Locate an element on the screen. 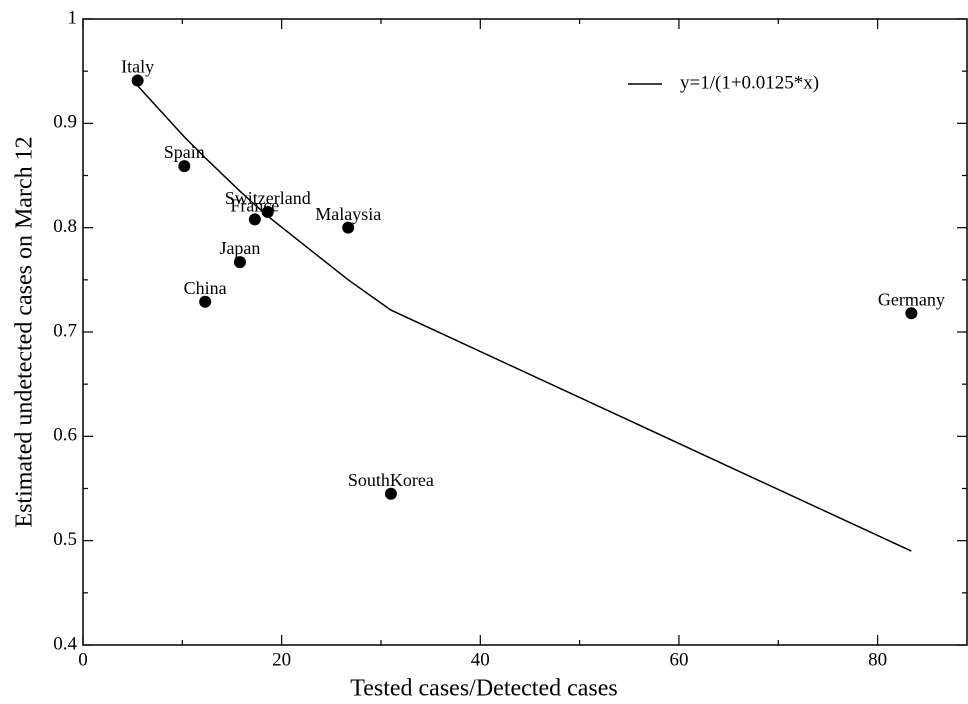  point-label: Japan is located at coordinates (239, 248).